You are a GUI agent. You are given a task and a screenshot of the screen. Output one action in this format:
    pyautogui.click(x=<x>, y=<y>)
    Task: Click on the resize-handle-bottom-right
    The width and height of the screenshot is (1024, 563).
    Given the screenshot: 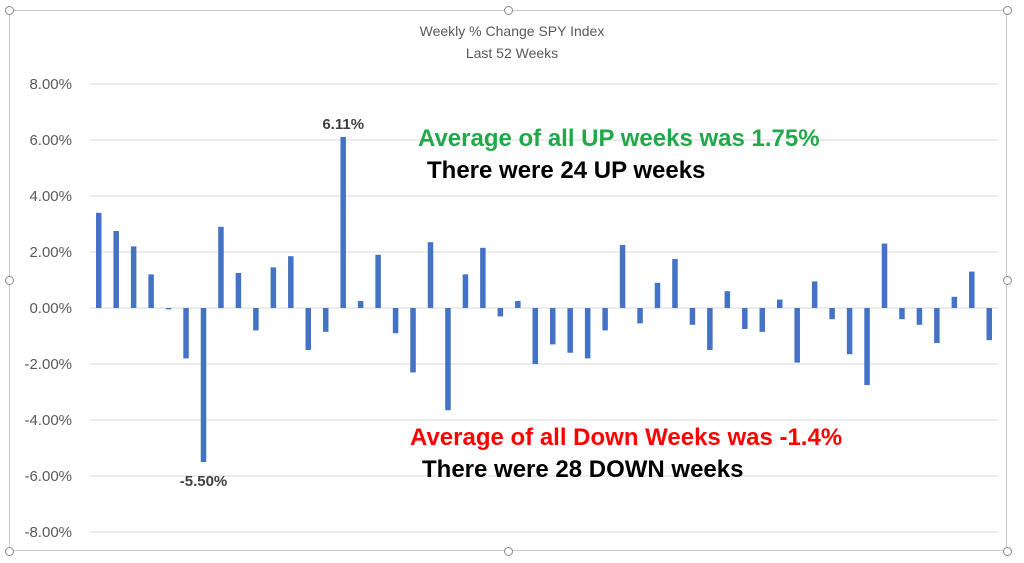 What is the action you would take?
    pyautogui.click(x=1007, y=551)
    